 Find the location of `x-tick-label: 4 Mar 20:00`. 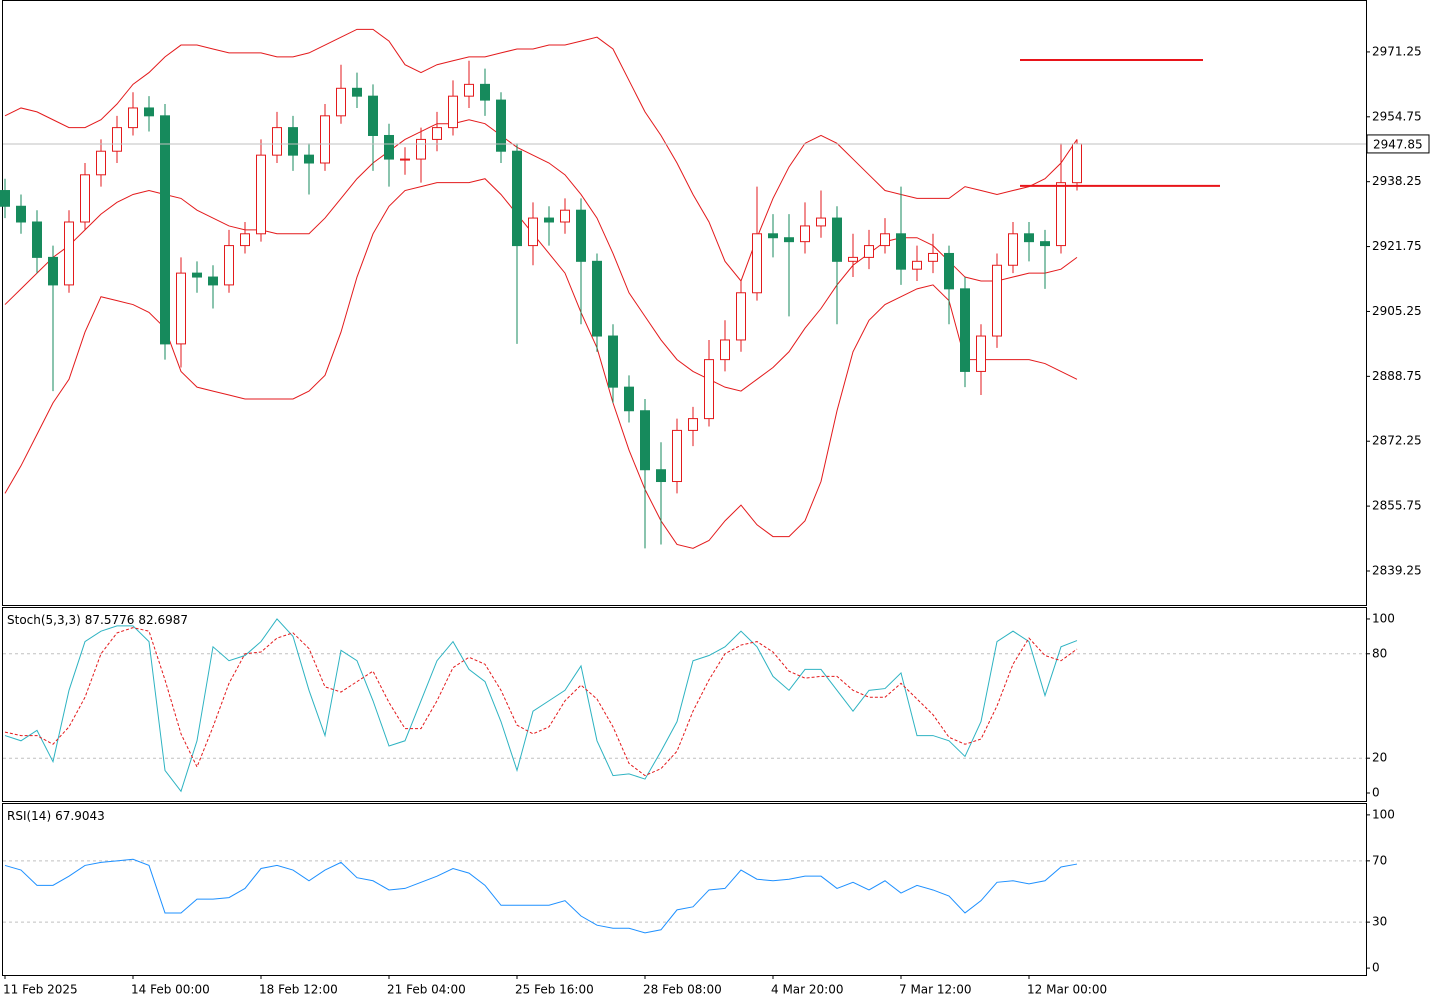

x-tick-label: 4 Mar 20:00 is located at coordinates (807, 990).